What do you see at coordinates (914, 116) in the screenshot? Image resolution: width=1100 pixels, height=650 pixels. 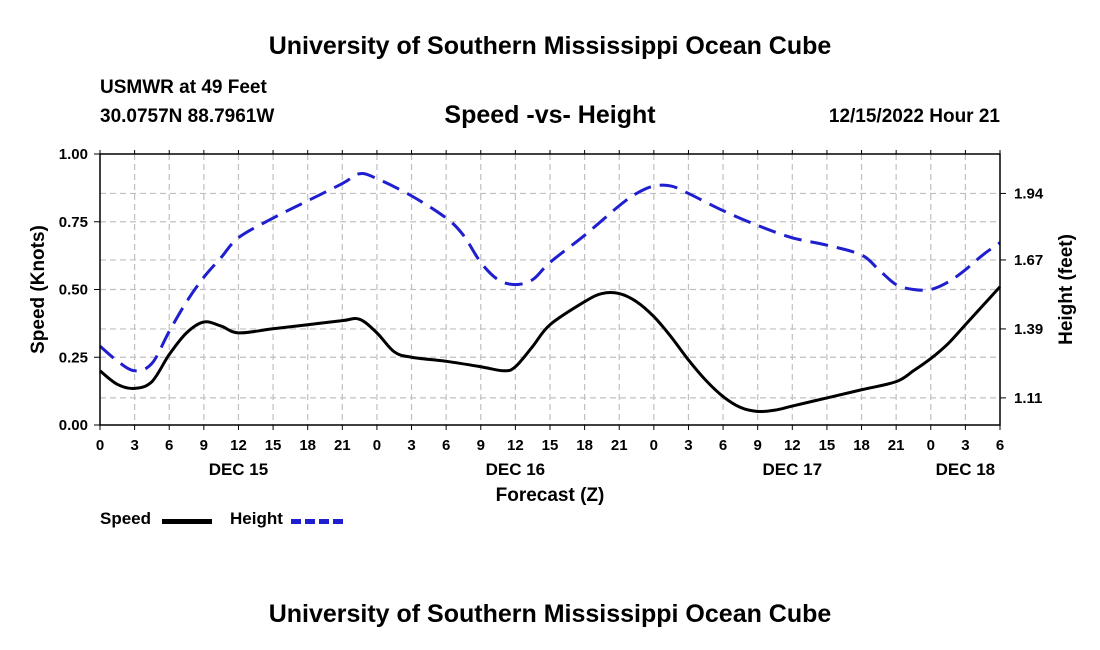 I see `forecast-datetime: 12/15/2022 Hour 21` at bounding box center [914, 116].